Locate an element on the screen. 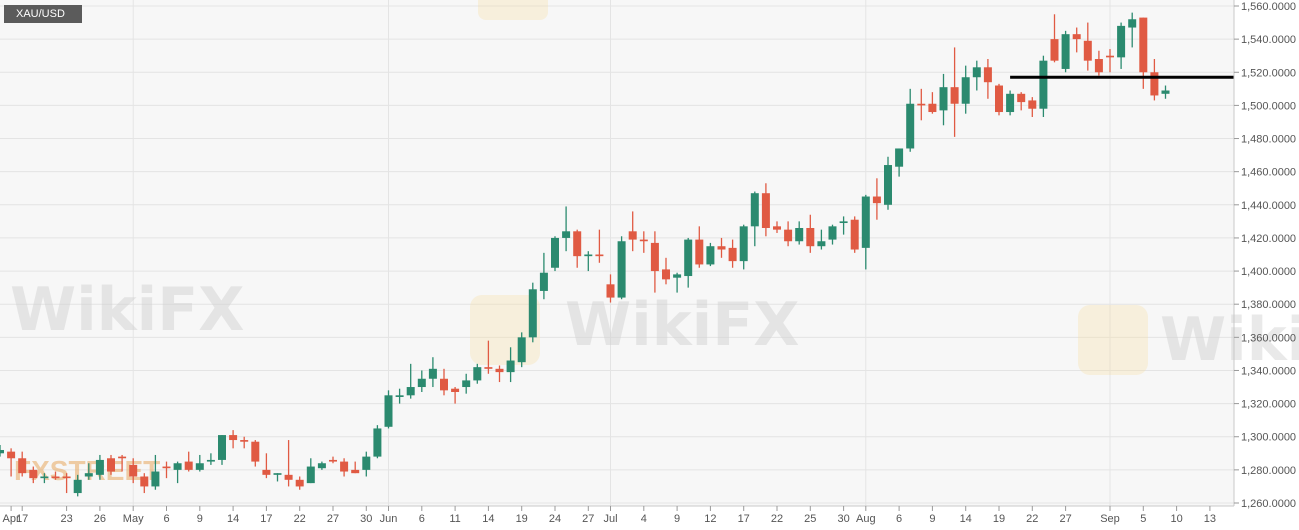  y-tick-label: 1,540.0000 is located at coordinates (1268, 40).